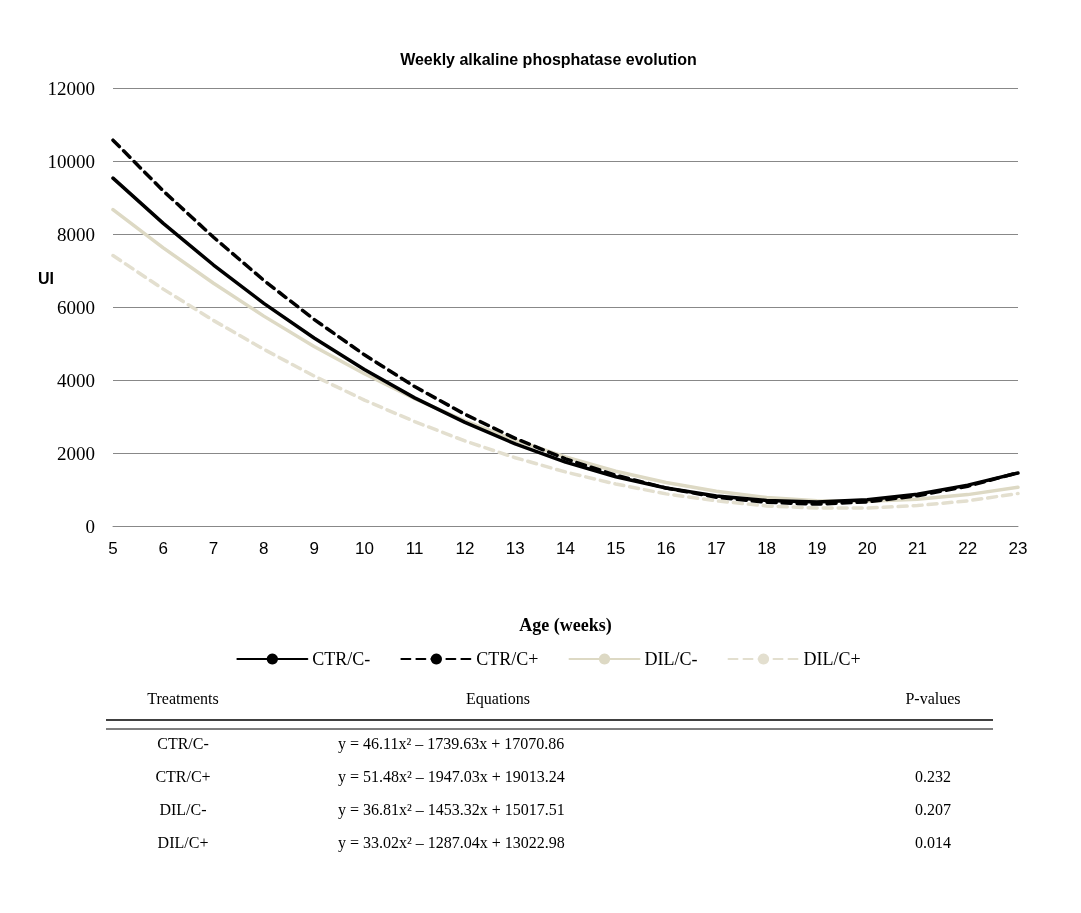 The image size is (1081, 913). What do you see at coordinates (465, 548) in the screenshot?
I see `x-tick-label: 12` at bounding box center [465, 548].